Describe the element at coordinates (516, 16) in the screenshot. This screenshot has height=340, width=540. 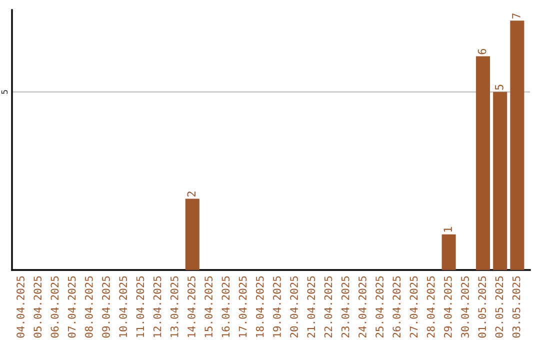
I see `data-label: 7` at that location.